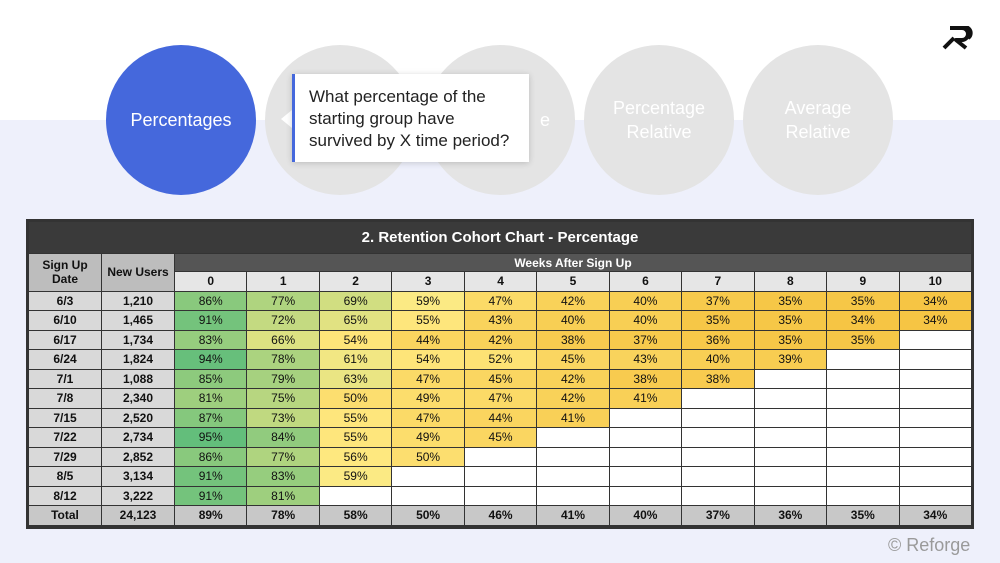  I want to click on total-label: Total, so click(65, 515).